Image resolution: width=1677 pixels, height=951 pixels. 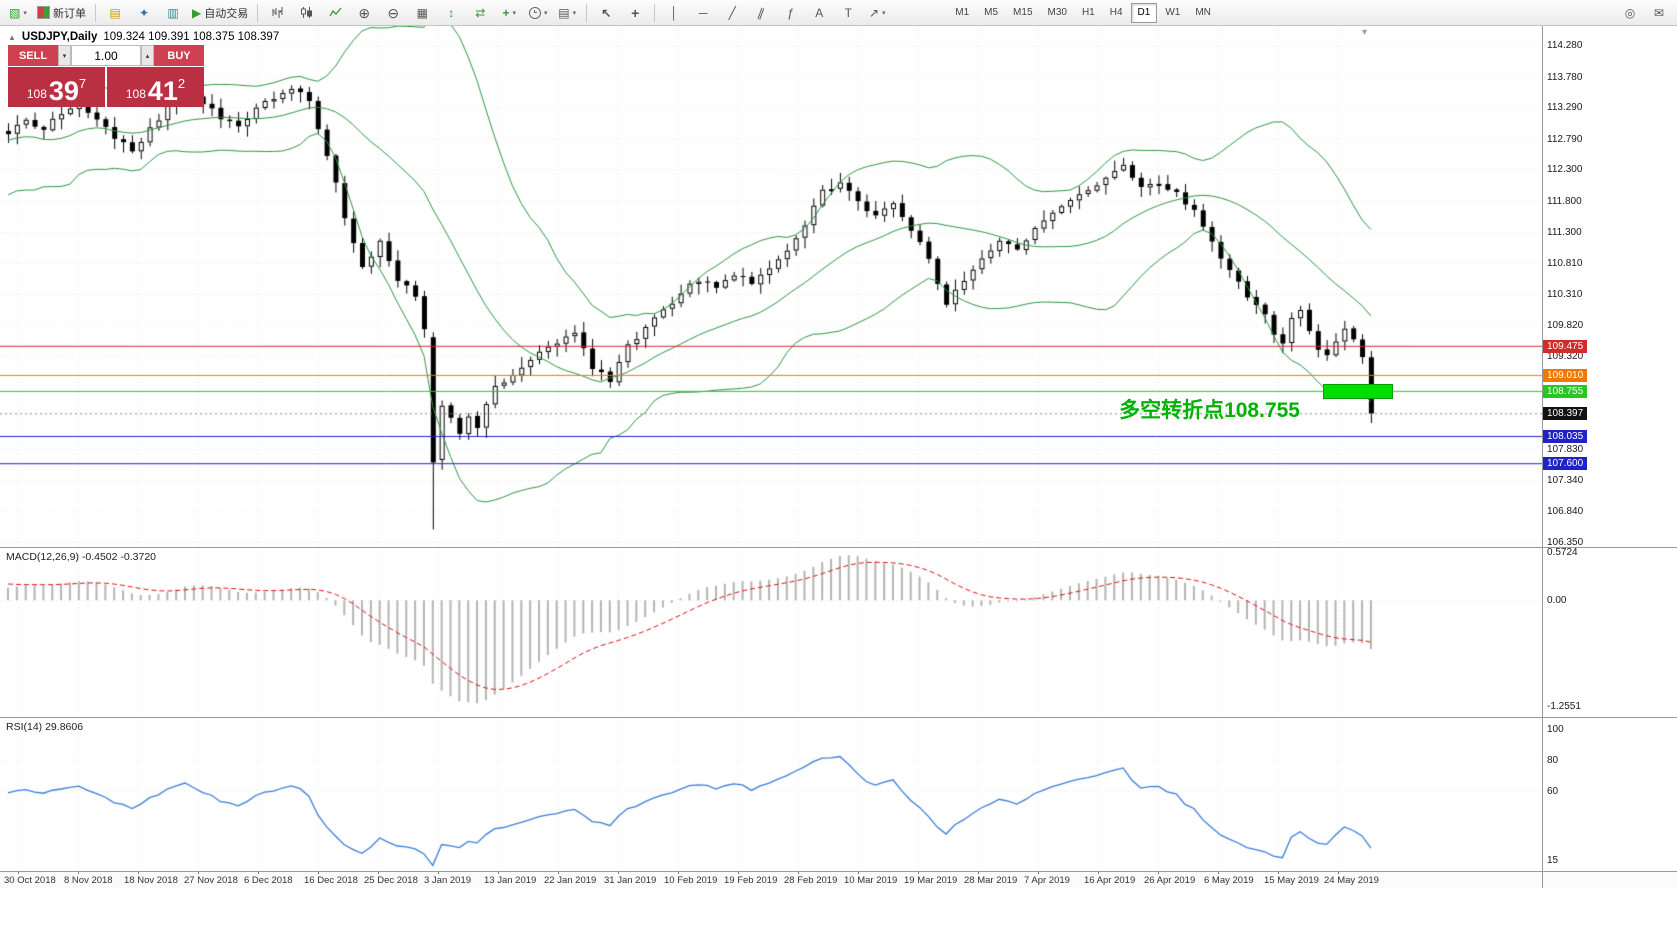 What do you see at coordinates (391, 880) in the screenshot?
I see `date-label: 25 Dec 2018` at bounding box center [391, 880].